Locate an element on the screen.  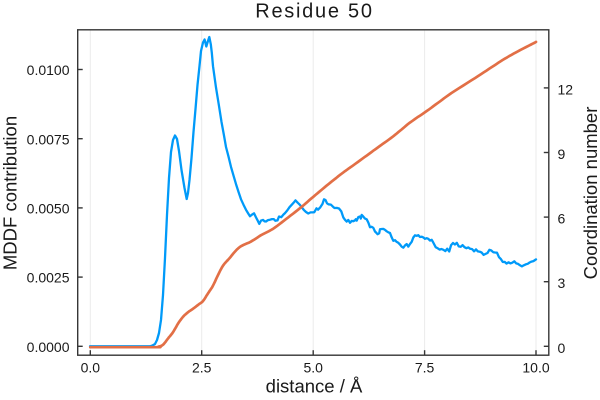
svg-text: 7.5 is located at coordinates (425, 368).